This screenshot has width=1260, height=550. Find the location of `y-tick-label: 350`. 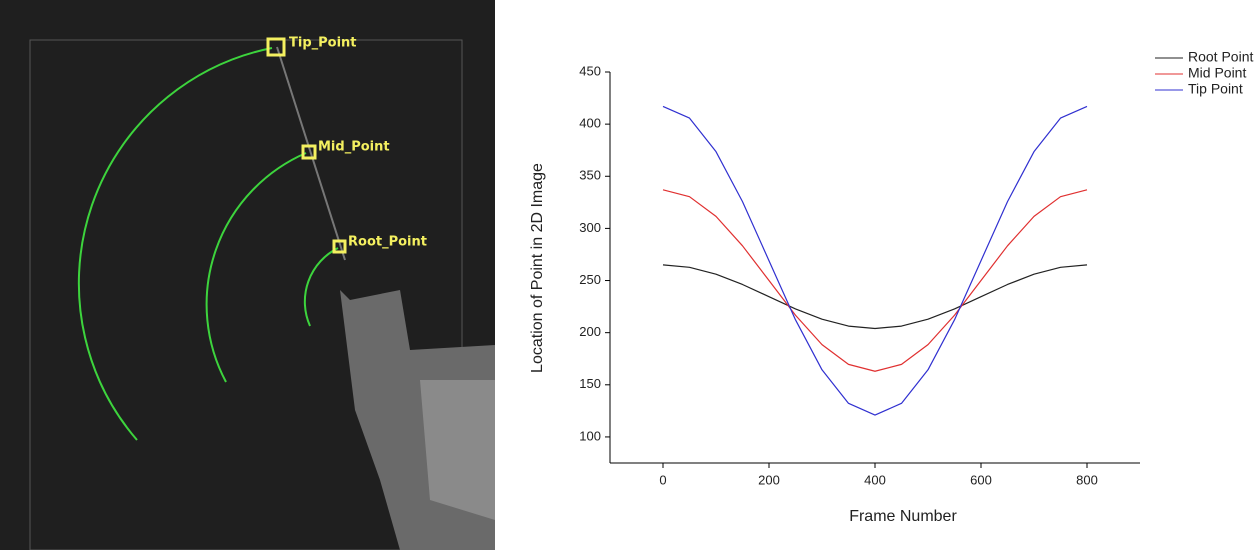

y-tick-label: 350 is located at coordinates (590, 175).